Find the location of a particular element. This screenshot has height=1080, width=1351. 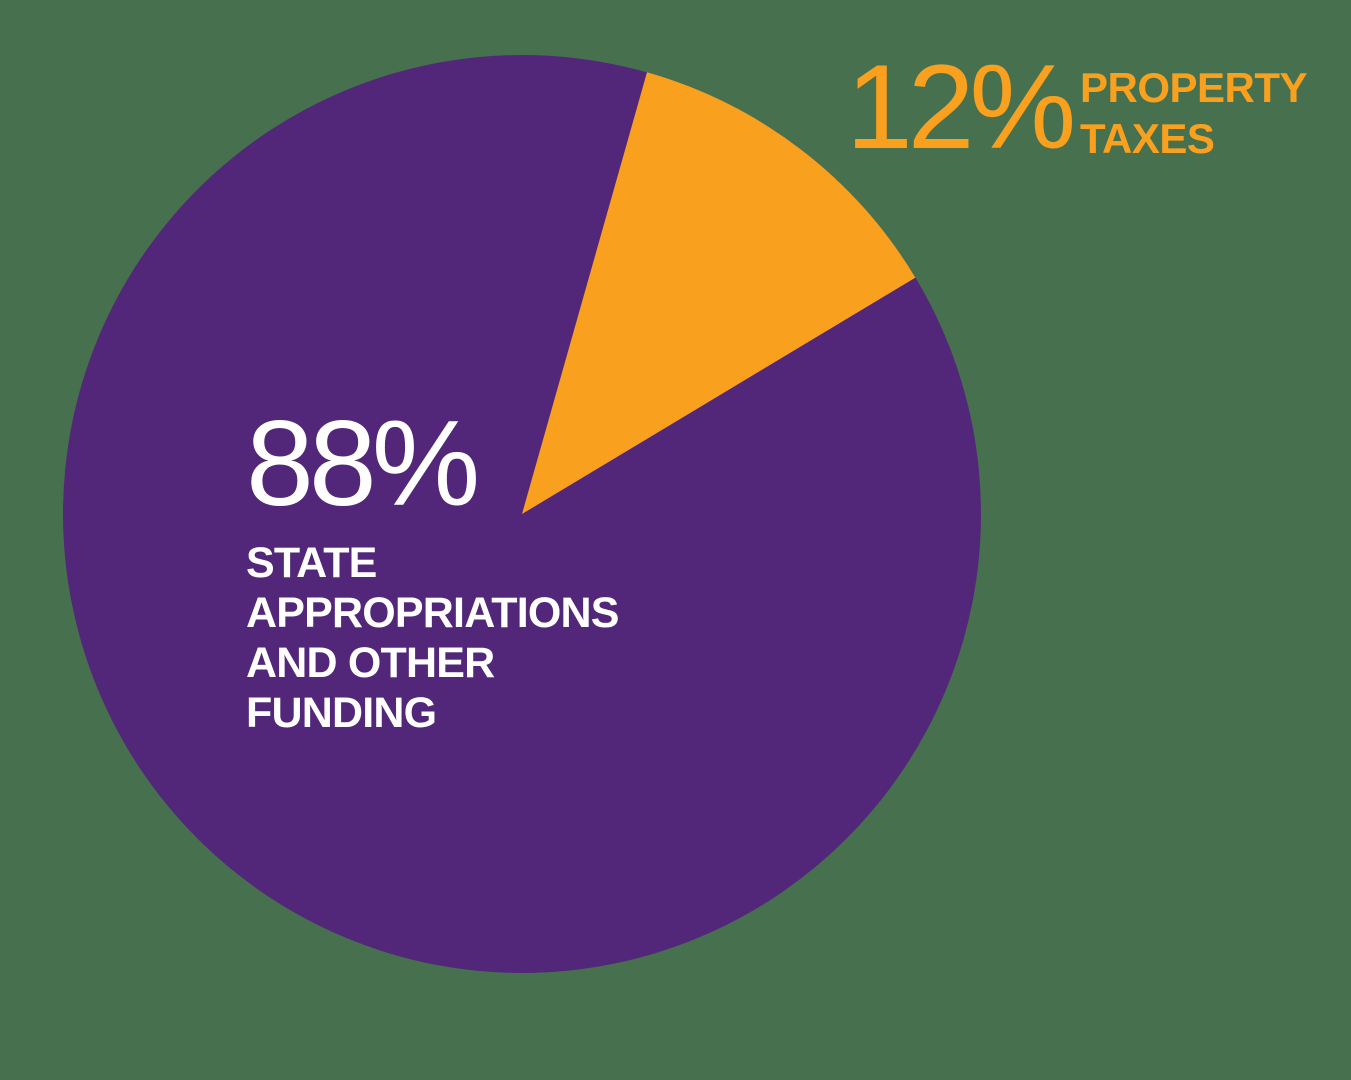

slice-label-property-taxes: PROPERTY TAXES is located at coordinates (1194, 113).